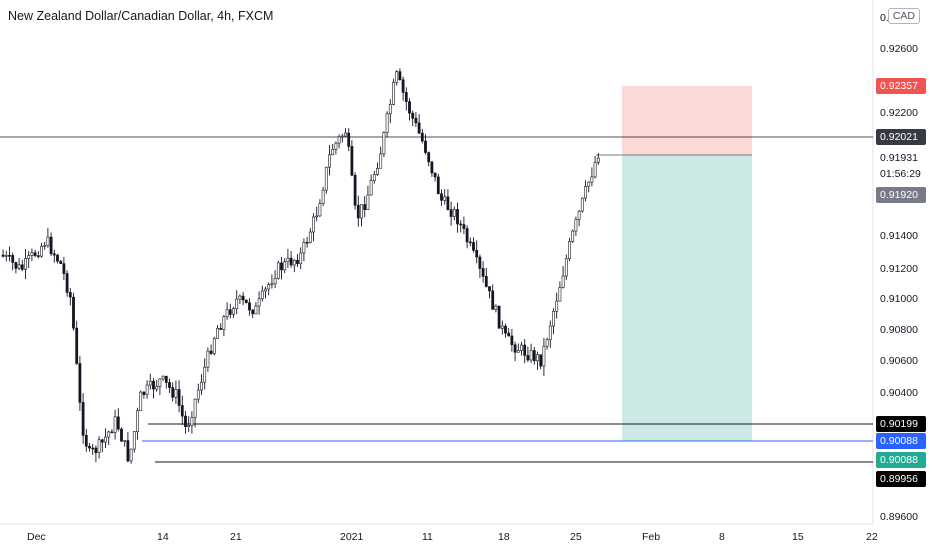  Describe the element at coordinates (687, 120) in the screenshot. I see `stop-loss-zone` at that location.